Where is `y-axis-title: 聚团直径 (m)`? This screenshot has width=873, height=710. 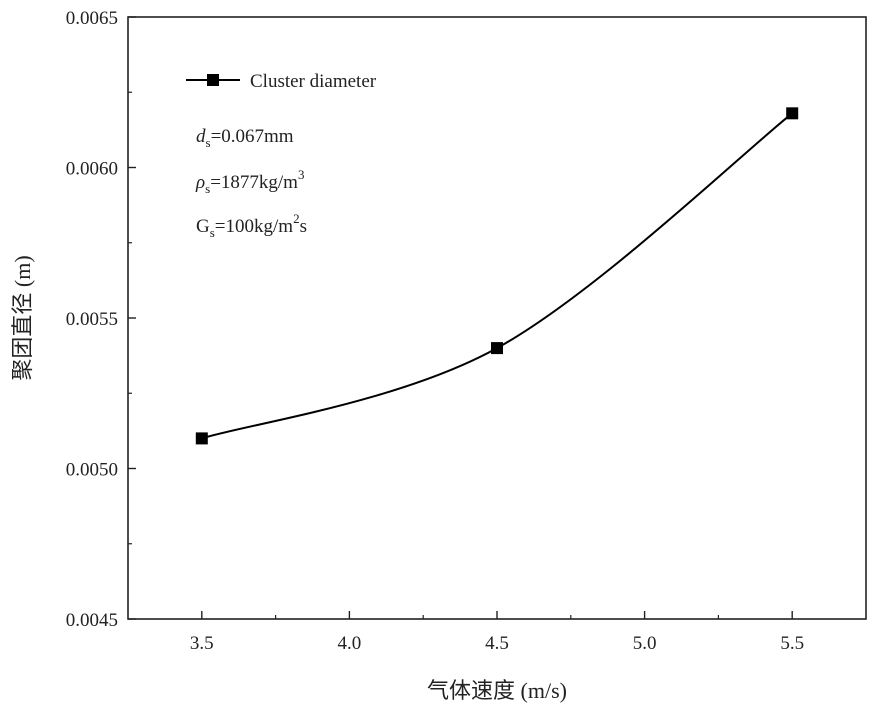
y-axis-title: 聚团直径 (m) is located at coordinates (22, 317).